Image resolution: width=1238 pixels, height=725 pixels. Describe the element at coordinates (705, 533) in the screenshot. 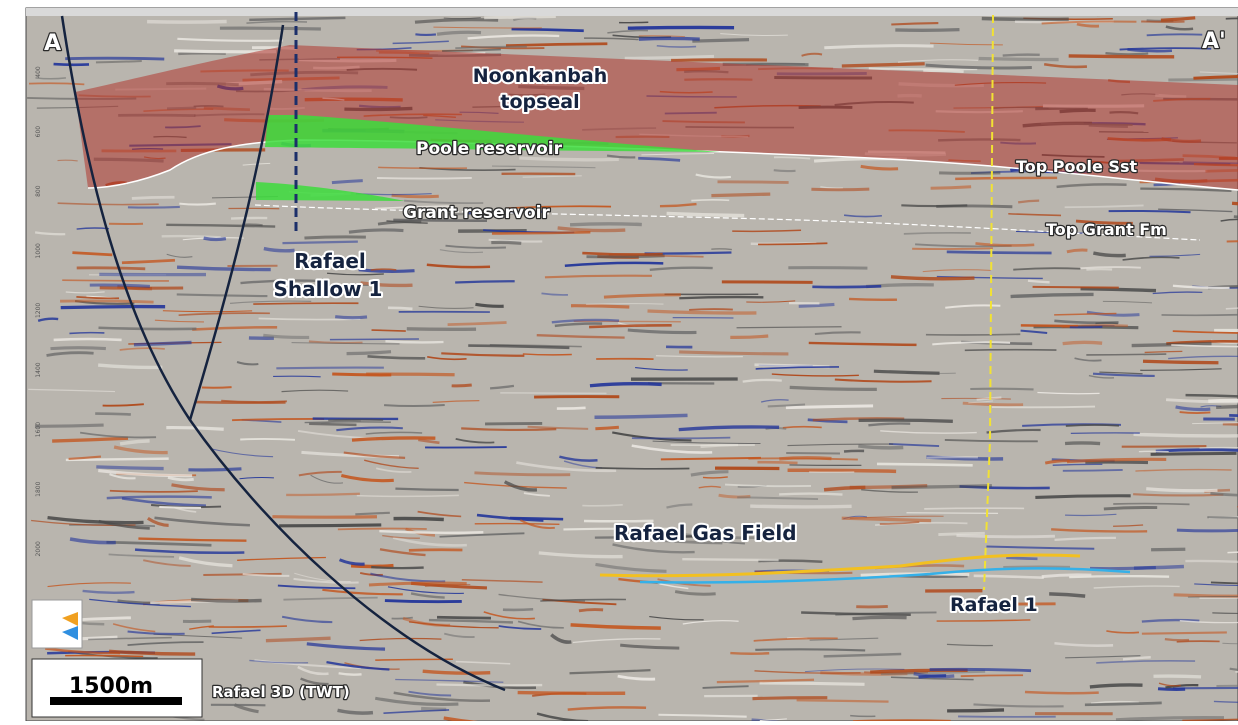

I see `field-label: Rafael Gas Field` at that location.